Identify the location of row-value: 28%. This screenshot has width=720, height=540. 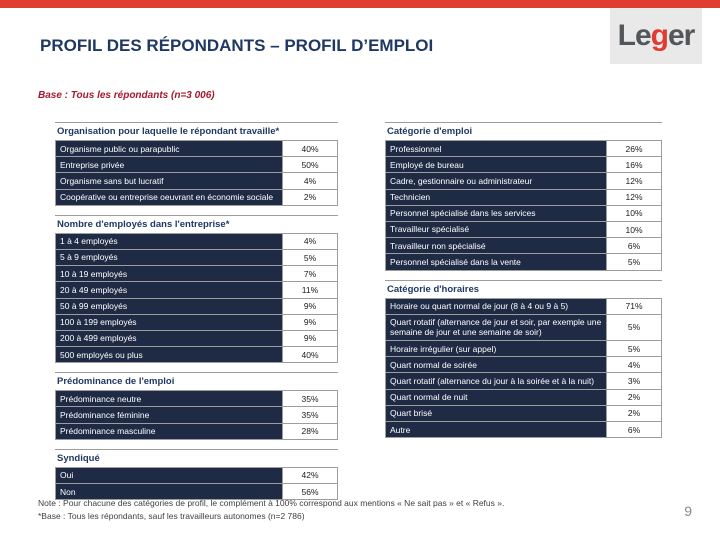
(310, 431).